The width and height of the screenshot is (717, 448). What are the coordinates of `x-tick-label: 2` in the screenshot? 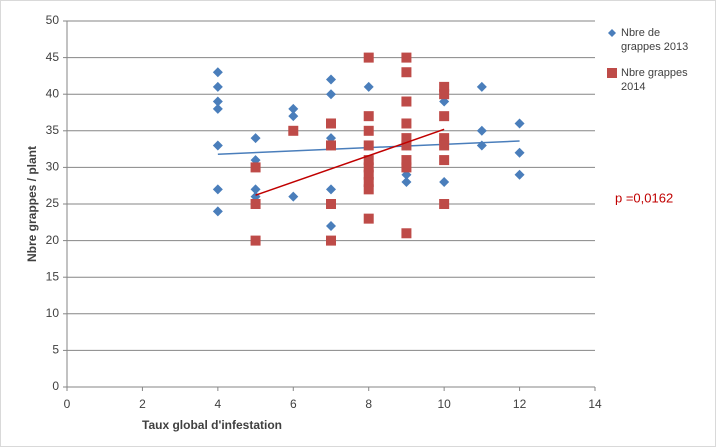 It's located at (142, 404).